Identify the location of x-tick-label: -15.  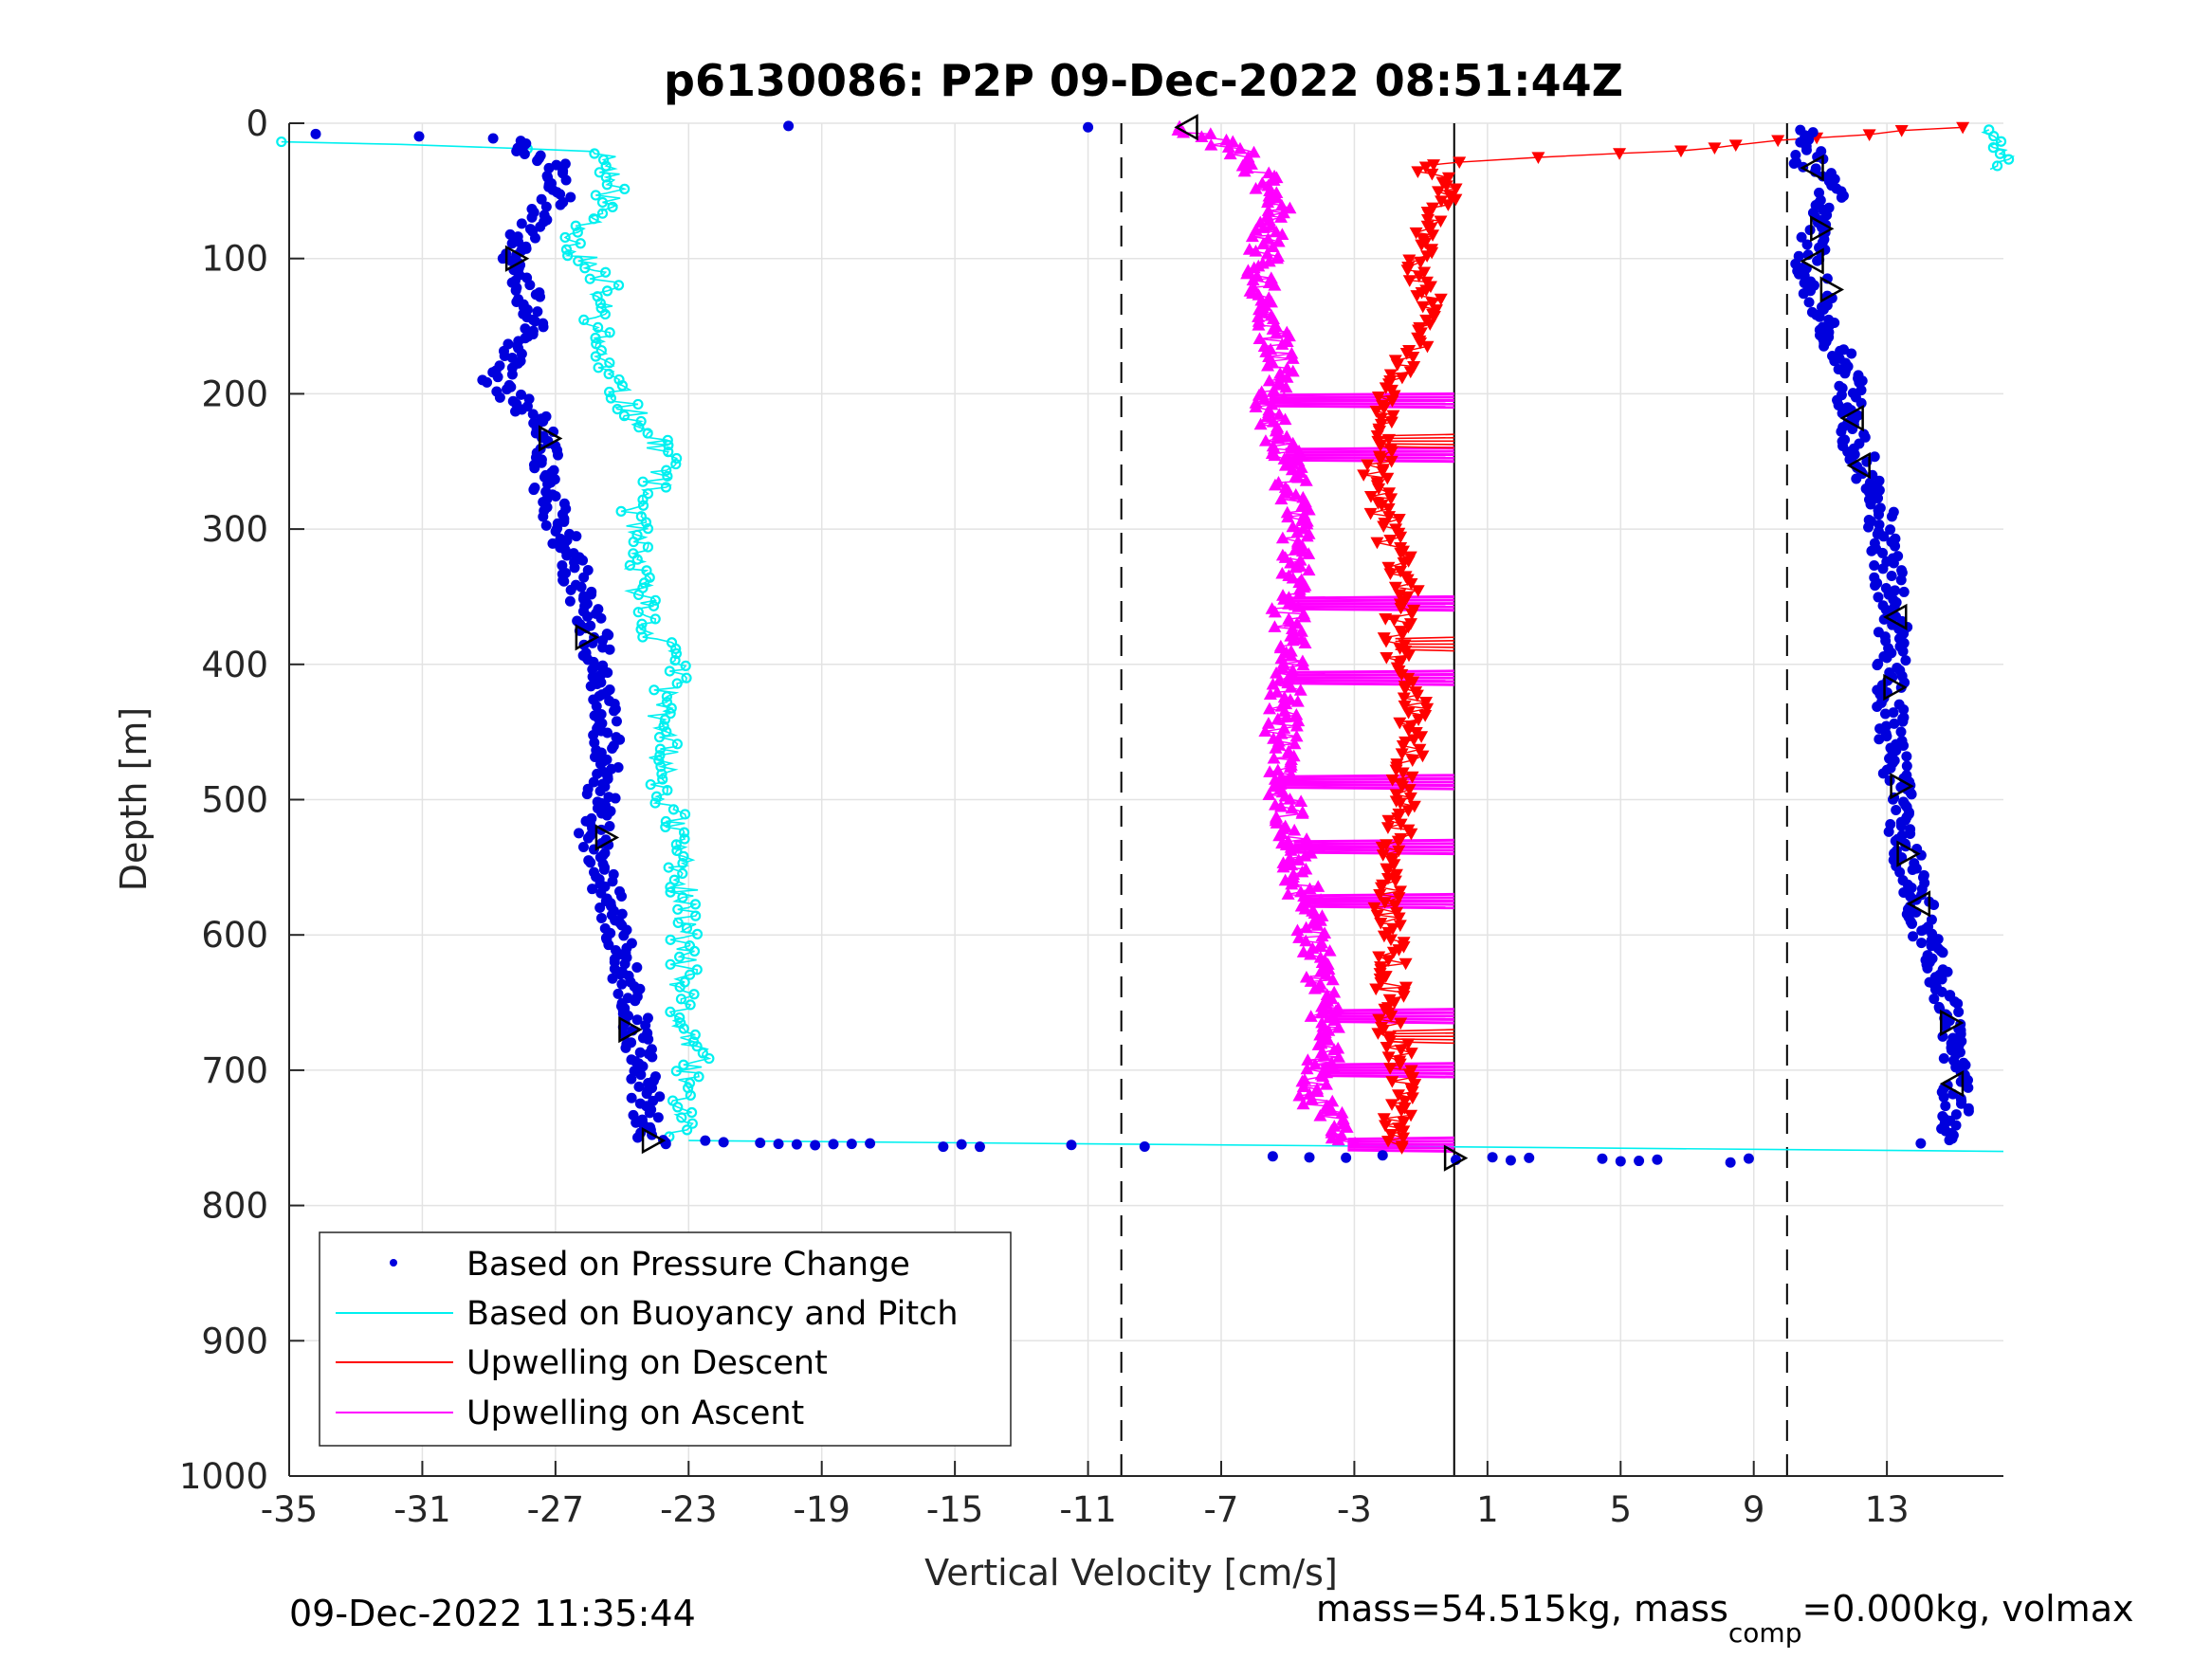
(954, 1509).